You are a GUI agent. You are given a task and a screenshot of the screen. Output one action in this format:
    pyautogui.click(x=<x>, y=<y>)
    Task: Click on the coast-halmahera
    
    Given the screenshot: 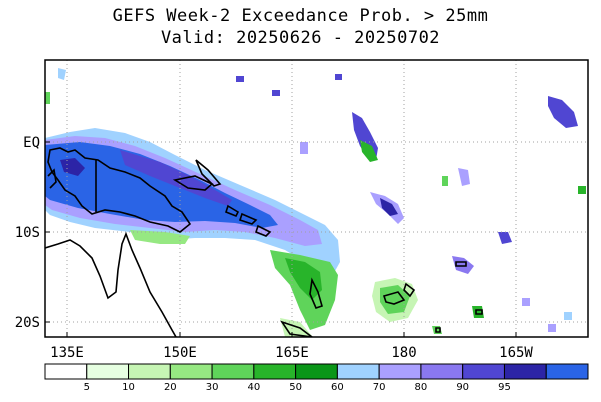 What is the action you would take?
    pyautogui.click(x=52, y=178)
    